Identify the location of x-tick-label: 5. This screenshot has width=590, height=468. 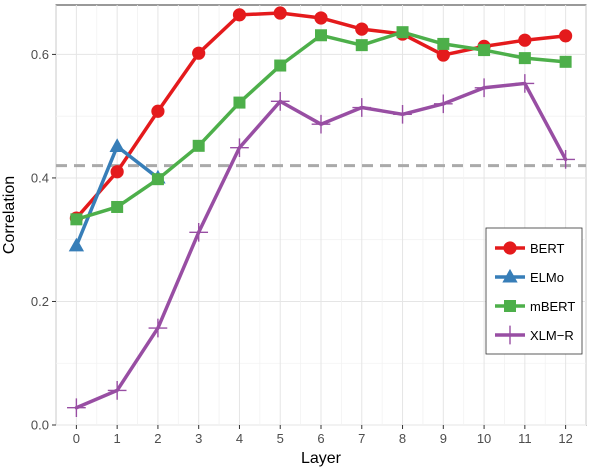
(280, 438).